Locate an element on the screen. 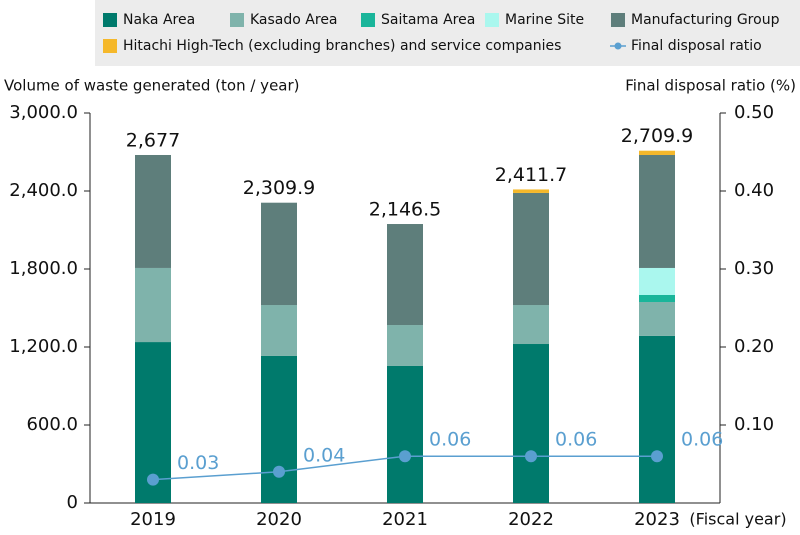 This screenshot has height=535, width=800. total-label: 2,677 is located at coordinates (153, 140).